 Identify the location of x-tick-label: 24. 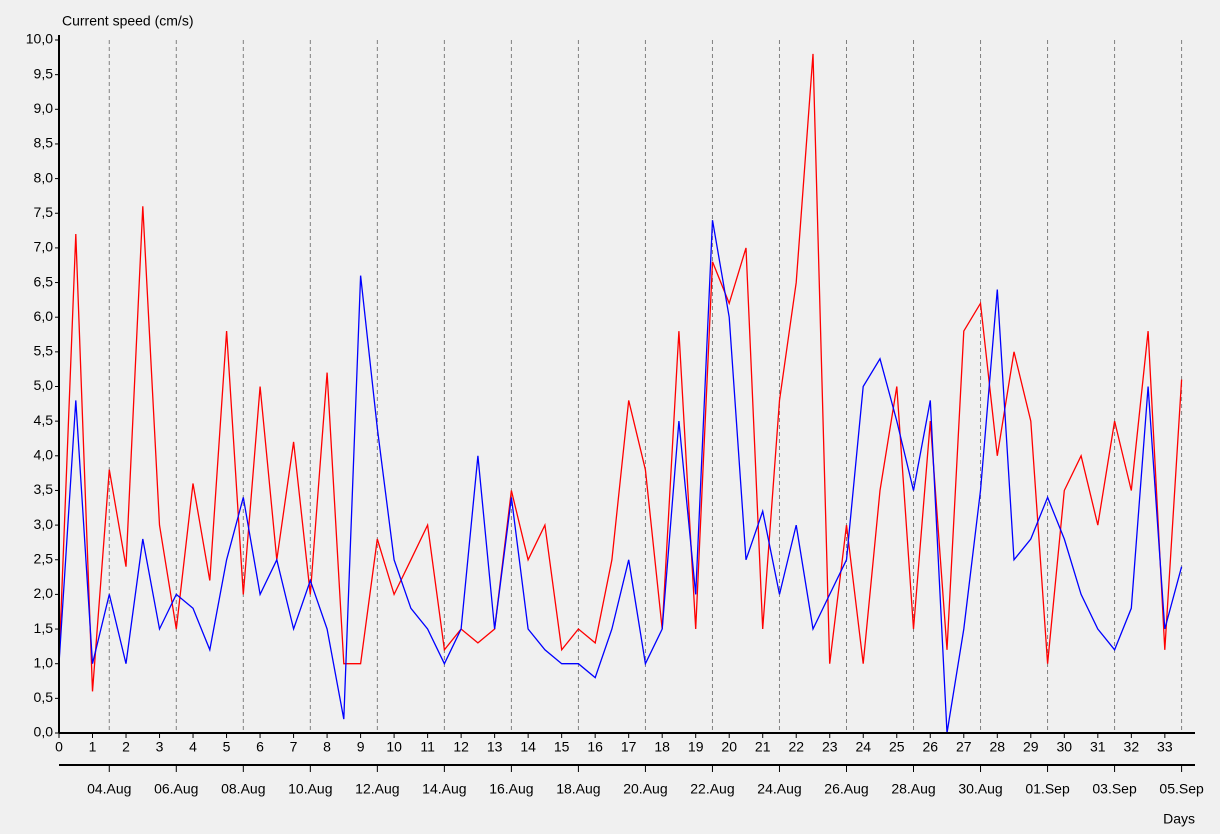
(863, 747).